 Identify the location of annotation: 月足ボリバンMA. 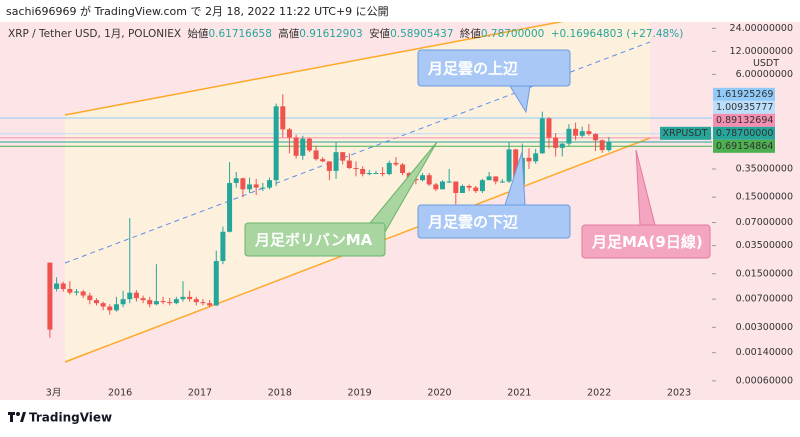
(313, 240).